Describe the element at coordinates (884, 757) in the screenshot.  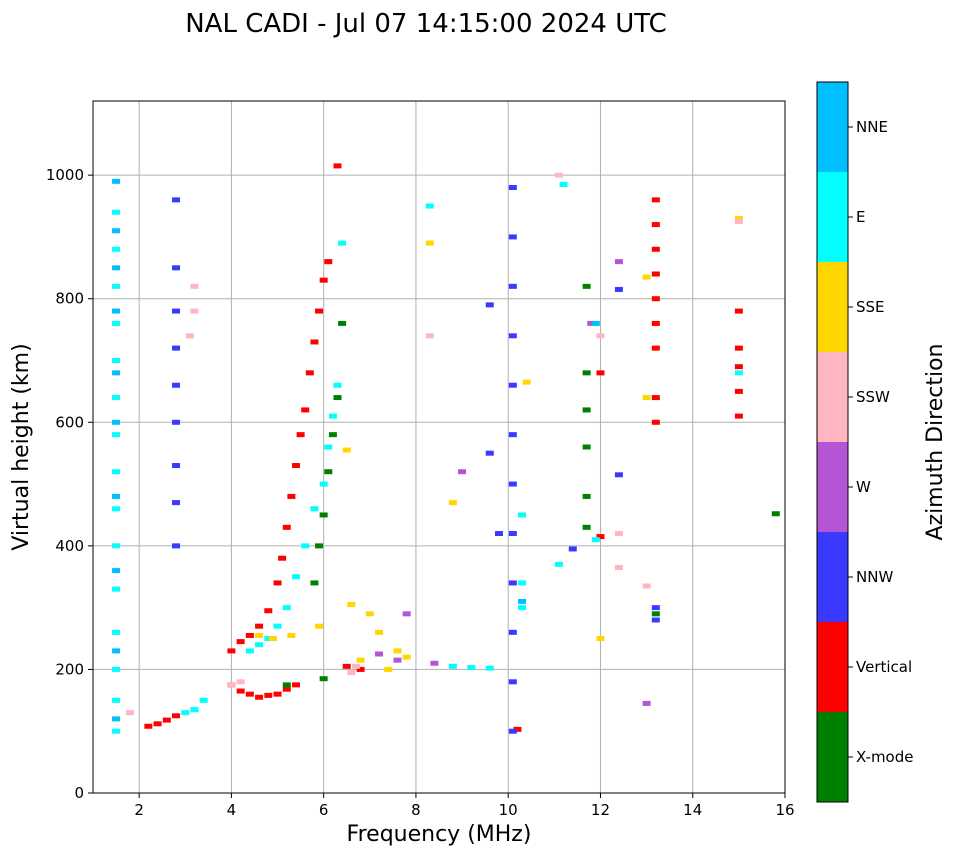
I see `colorbar-label: X-mode` at that location.